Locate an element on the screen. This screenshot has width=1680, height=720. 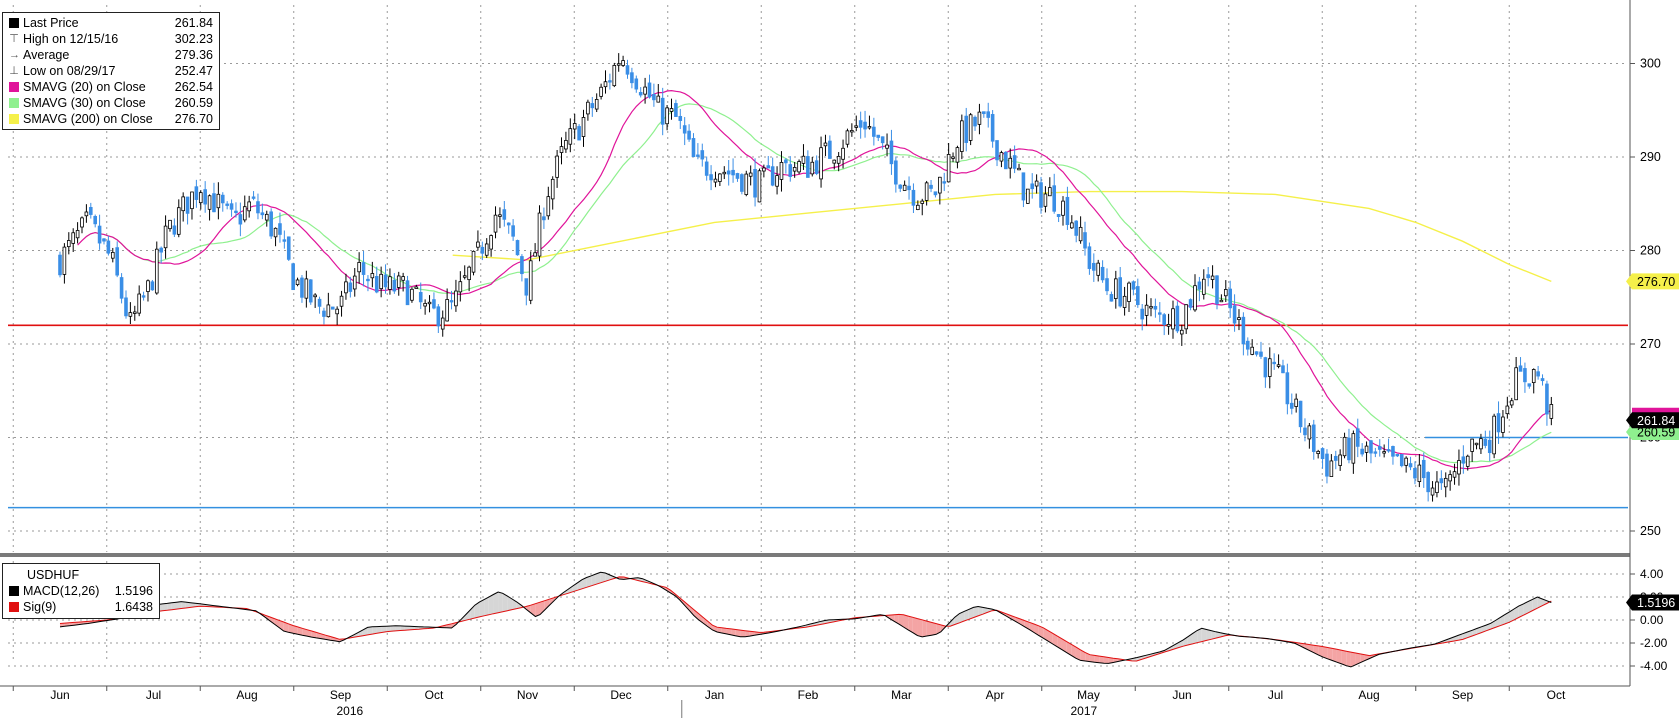
legend-value: 1.6438 is located at coordinates (133, 607).